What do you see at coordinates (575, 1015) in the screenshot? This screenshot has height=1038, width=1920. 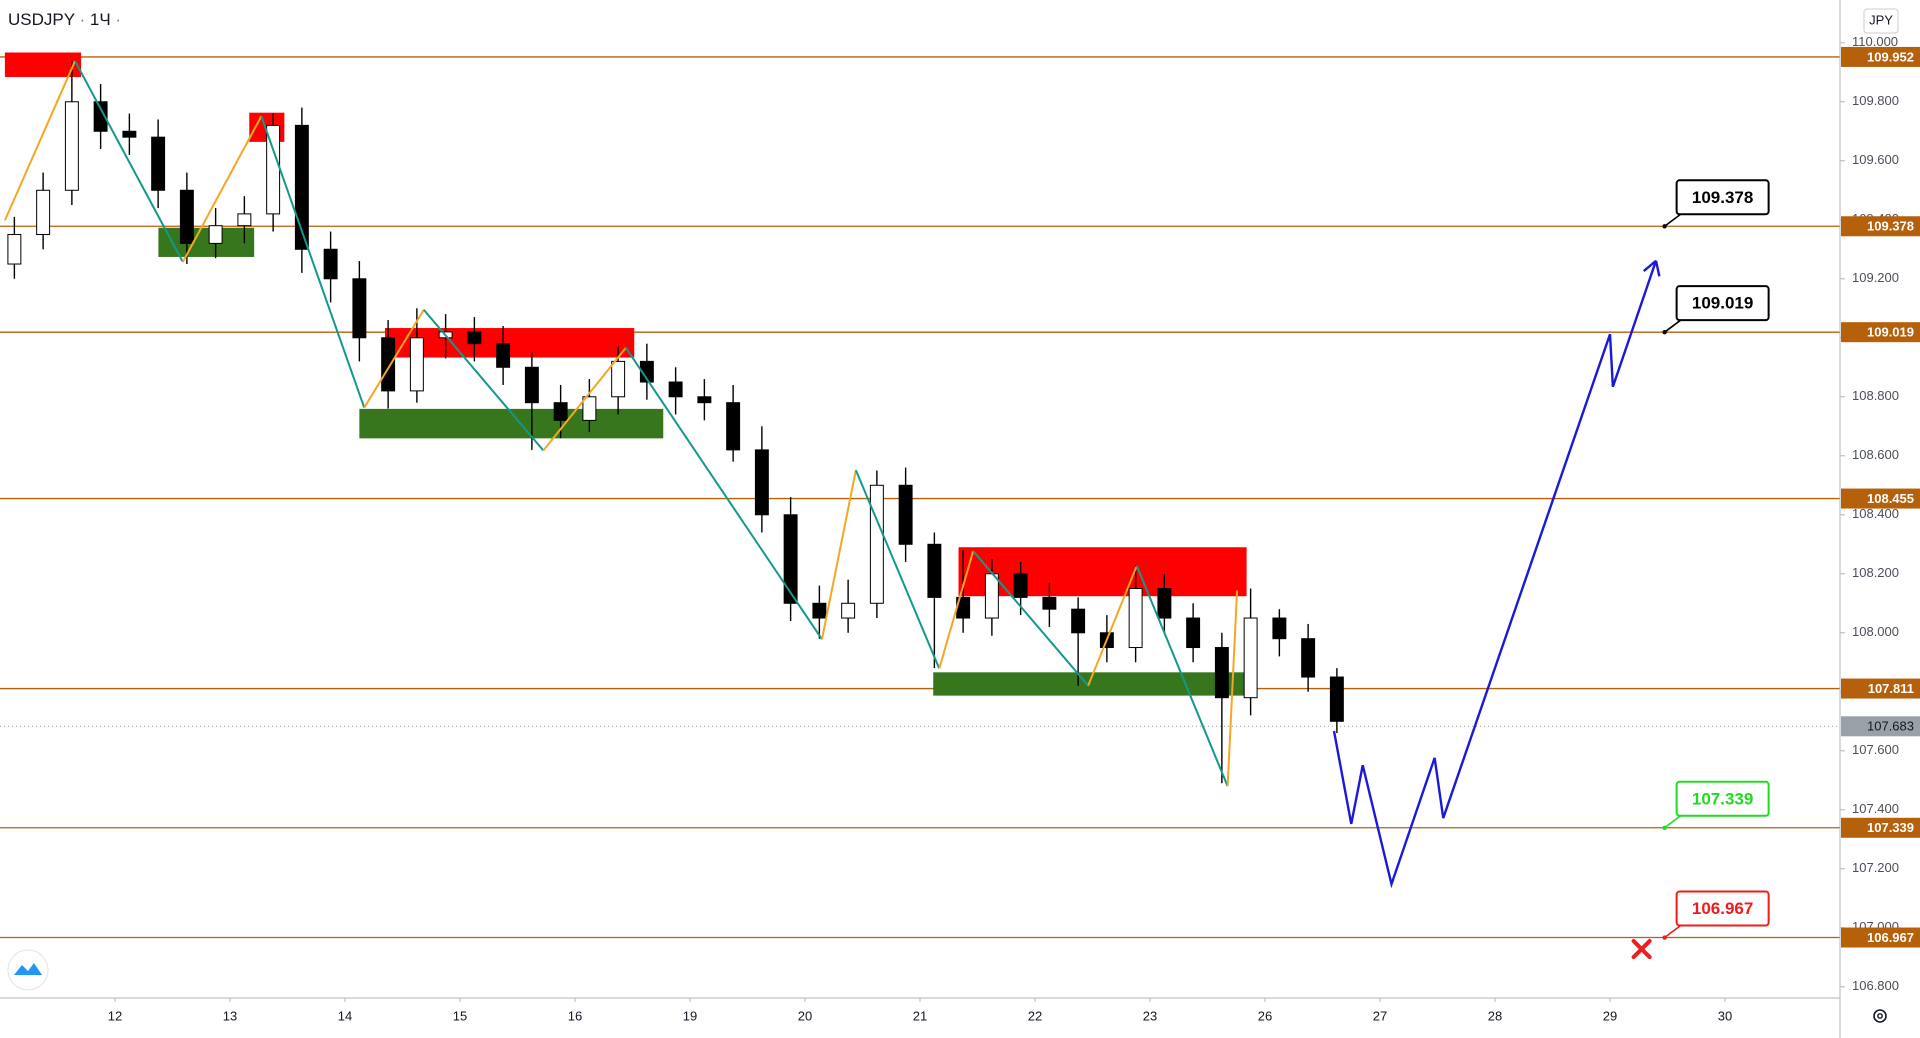 I see `x-tick-label: 16` at bounding box center [575, 1015].